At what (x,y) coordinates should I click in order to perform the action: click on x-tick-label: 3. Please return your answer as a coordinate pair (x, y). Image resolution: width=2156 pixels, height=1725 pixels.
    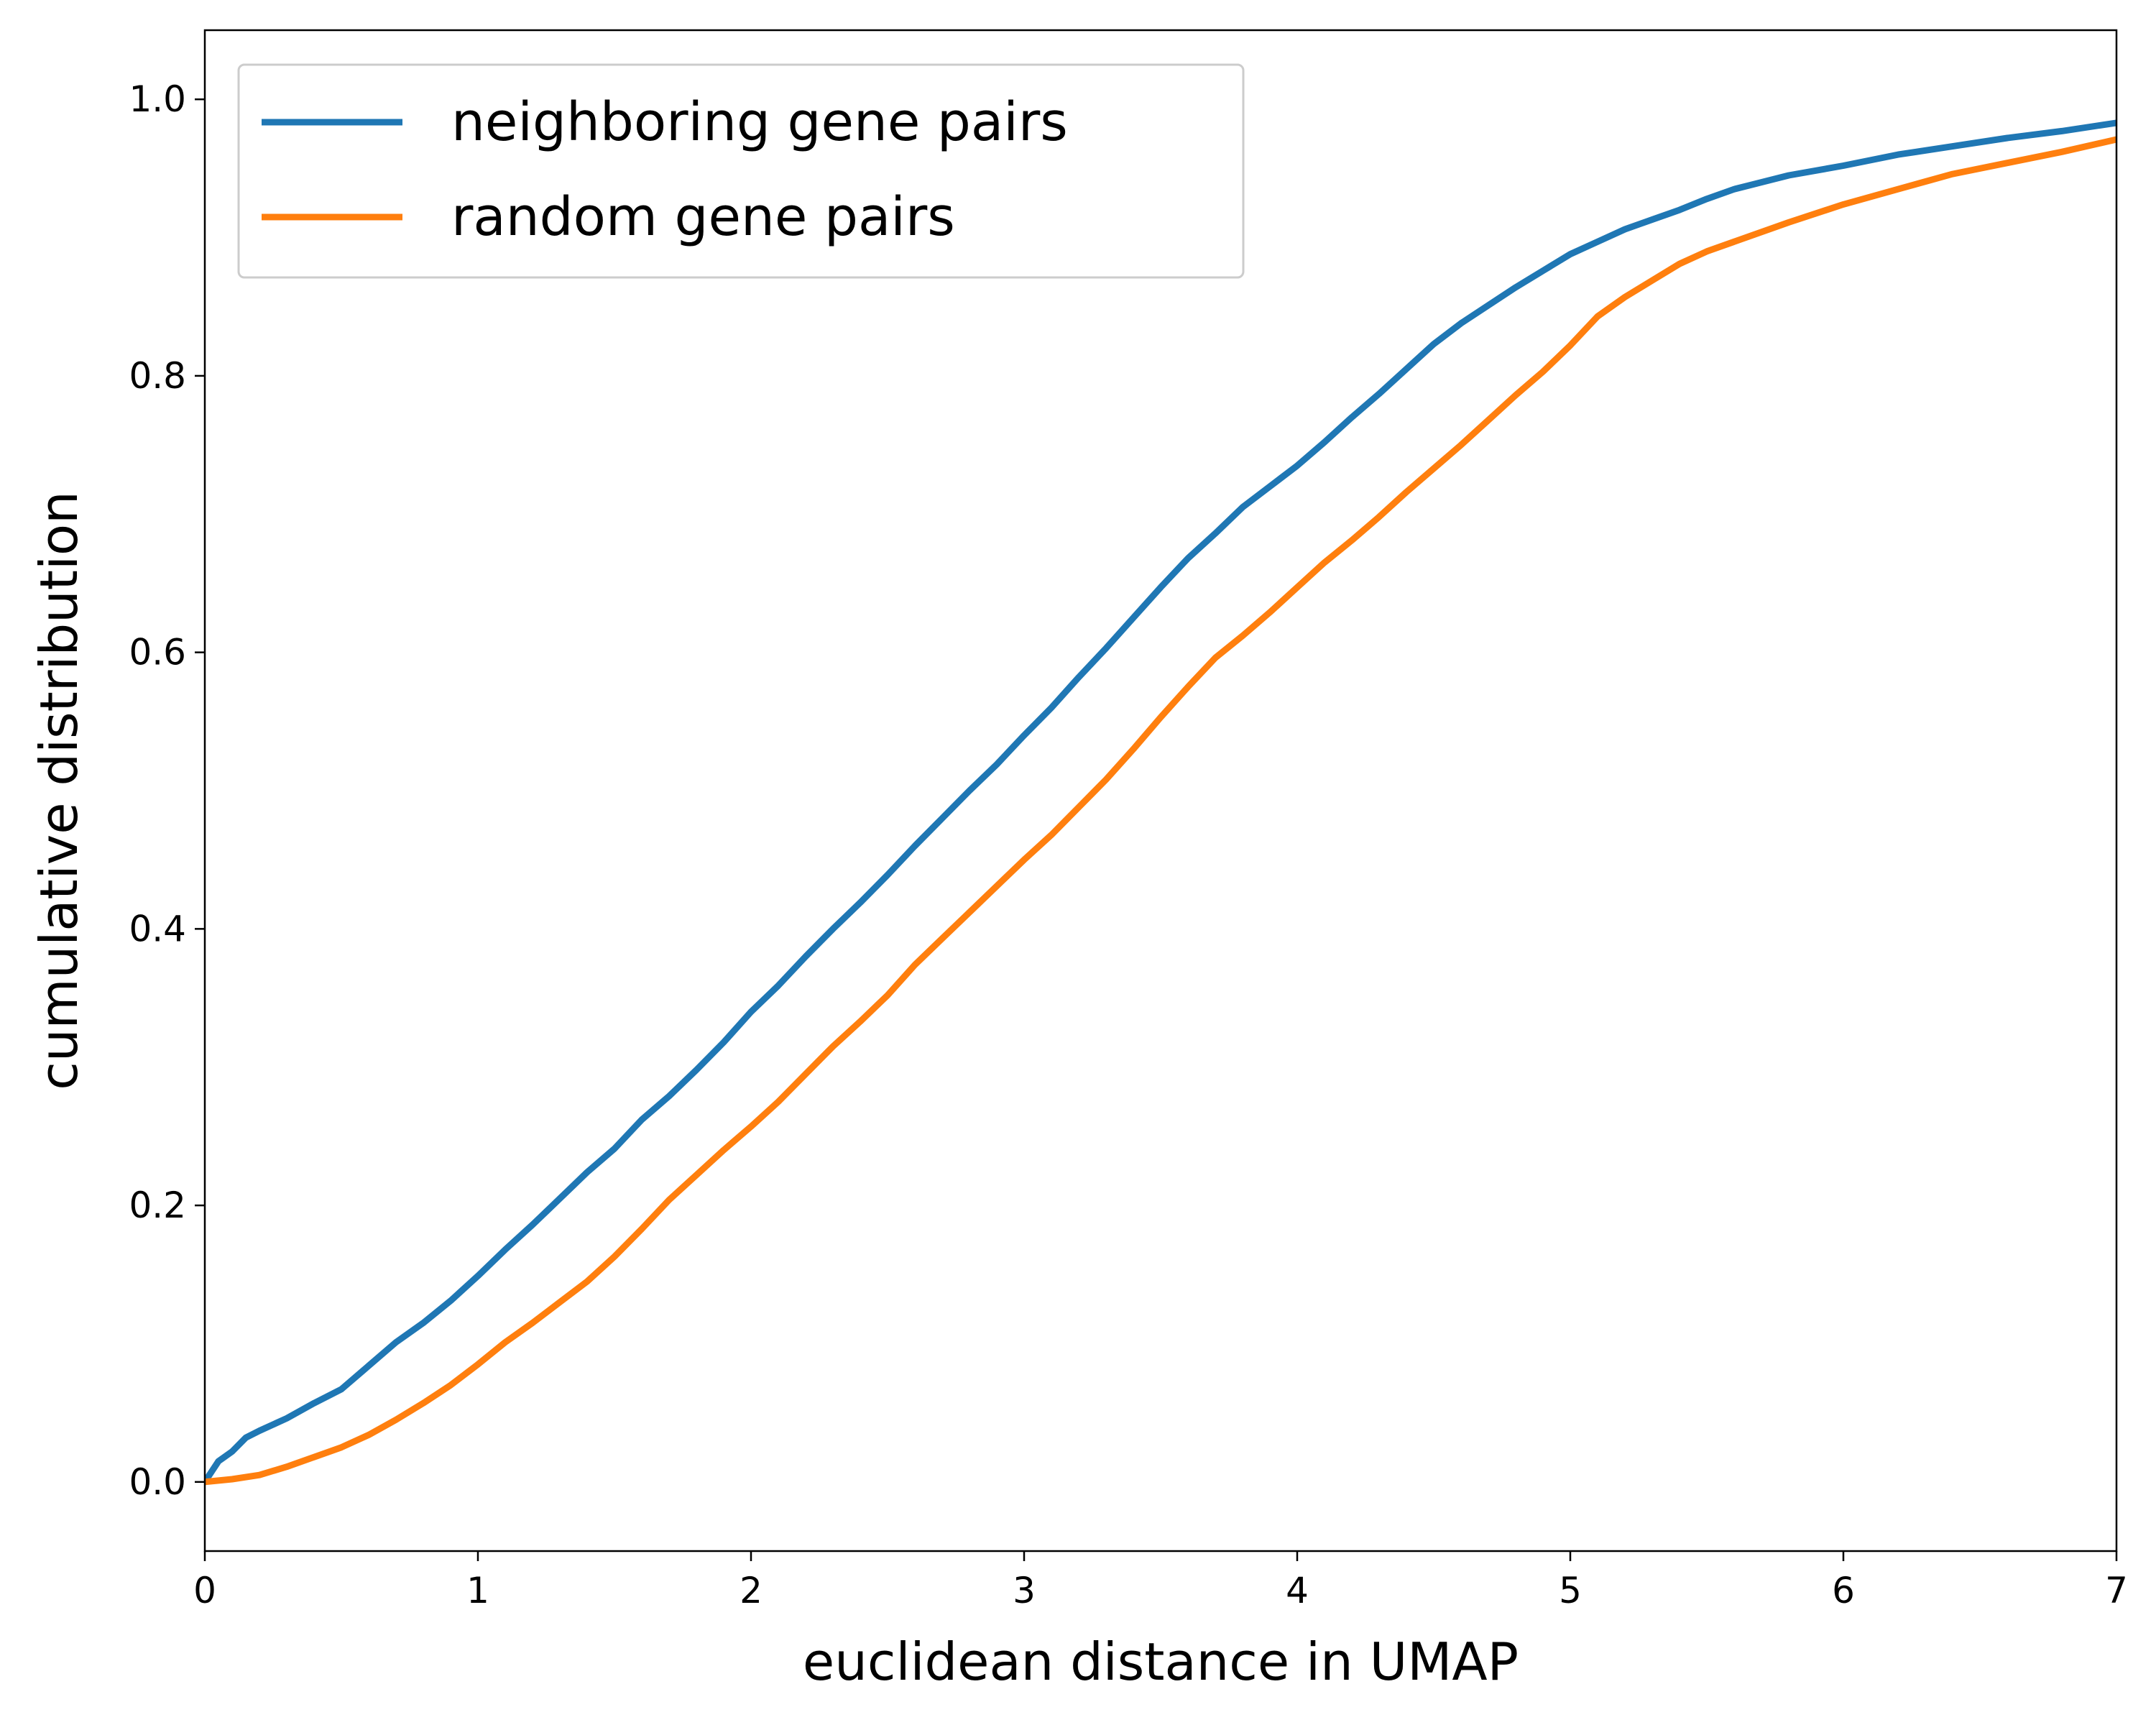
    Looking at the image, I should click on (1024, 1590).